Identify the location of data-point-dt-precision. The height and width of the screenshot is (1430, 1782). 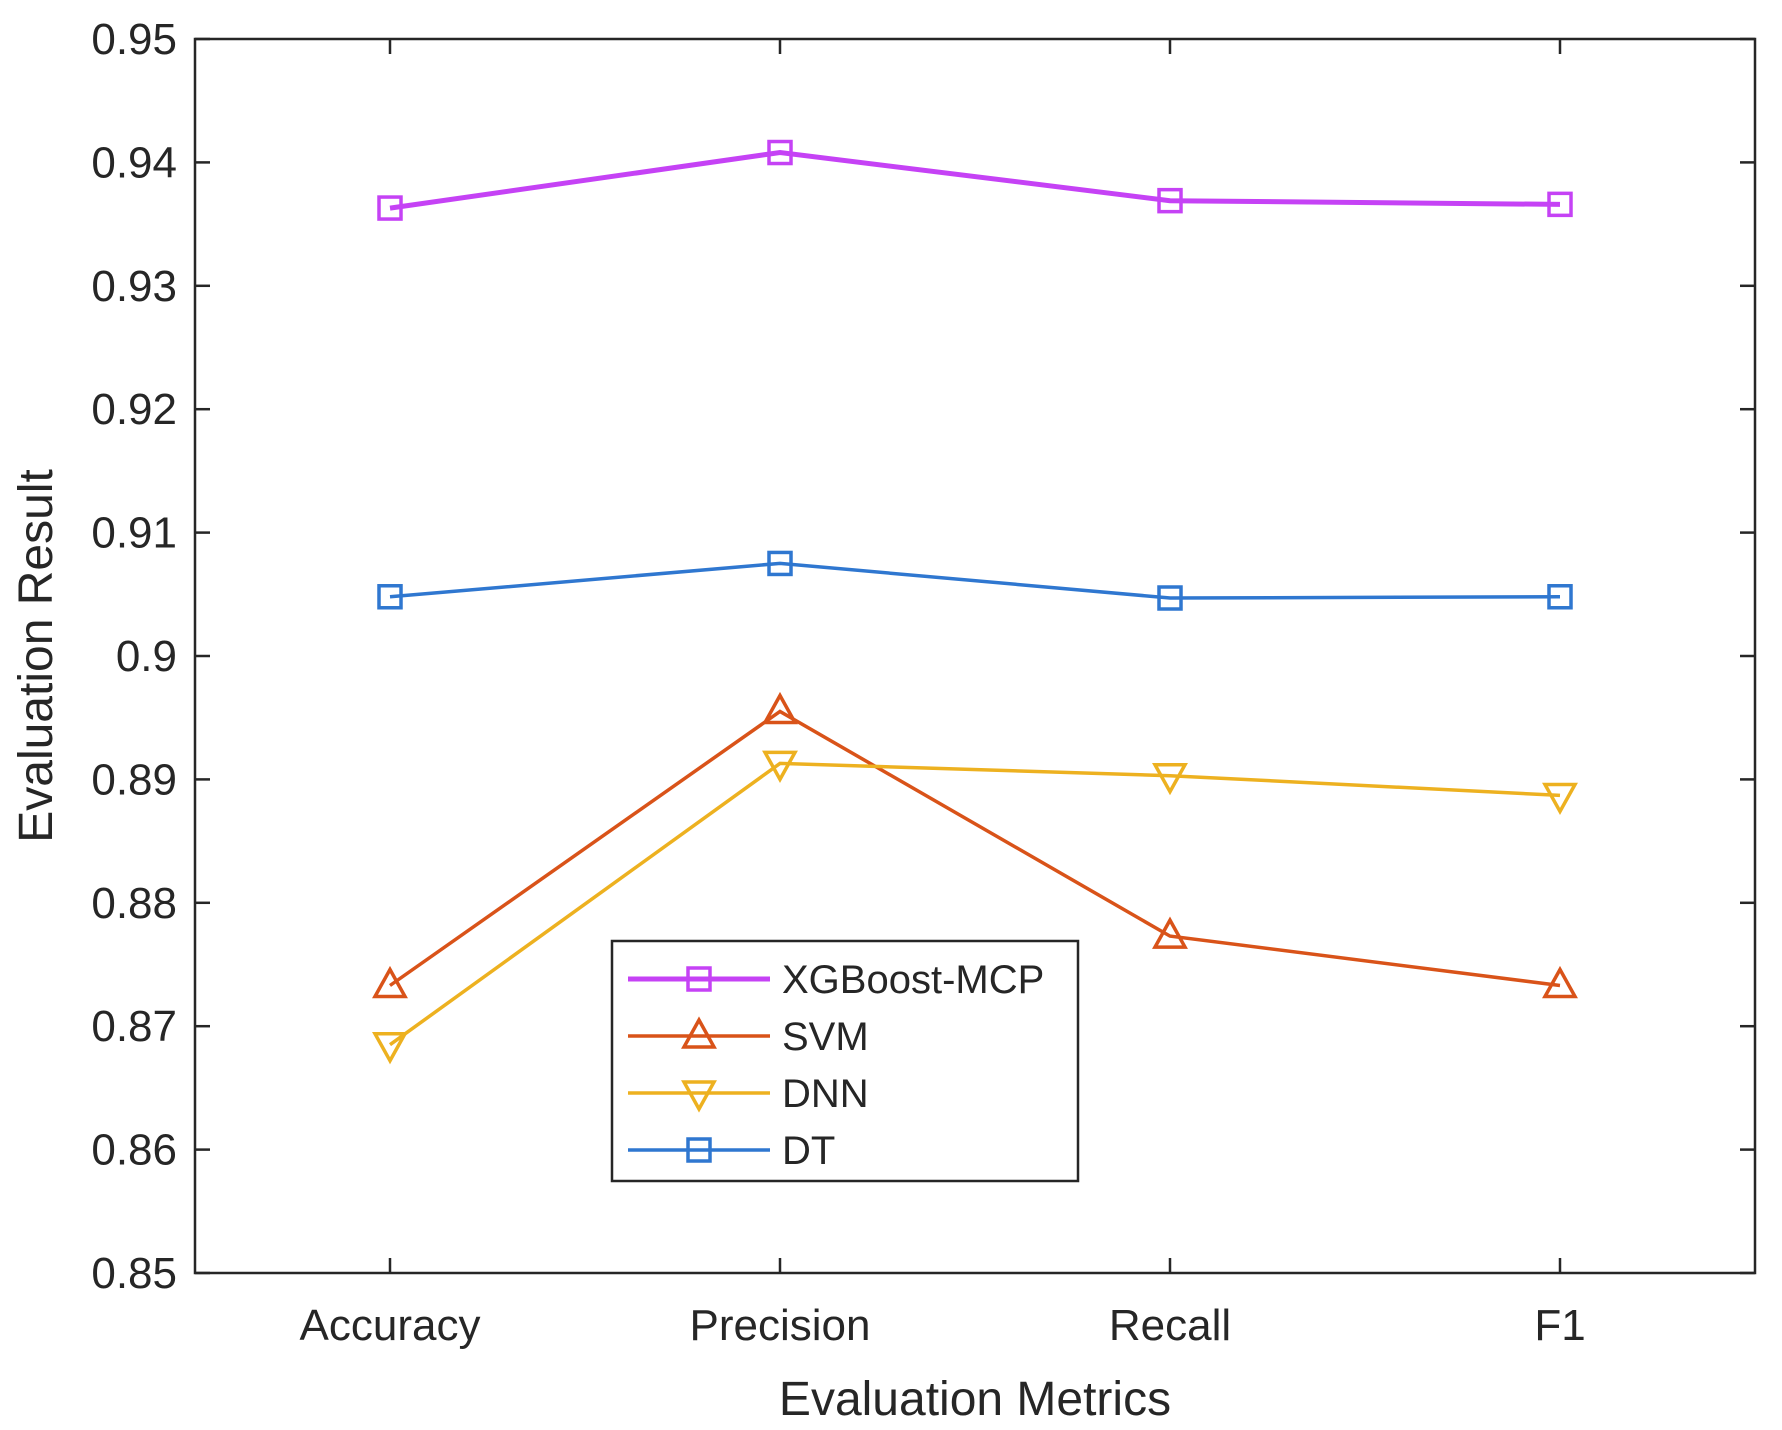
(780, 563).